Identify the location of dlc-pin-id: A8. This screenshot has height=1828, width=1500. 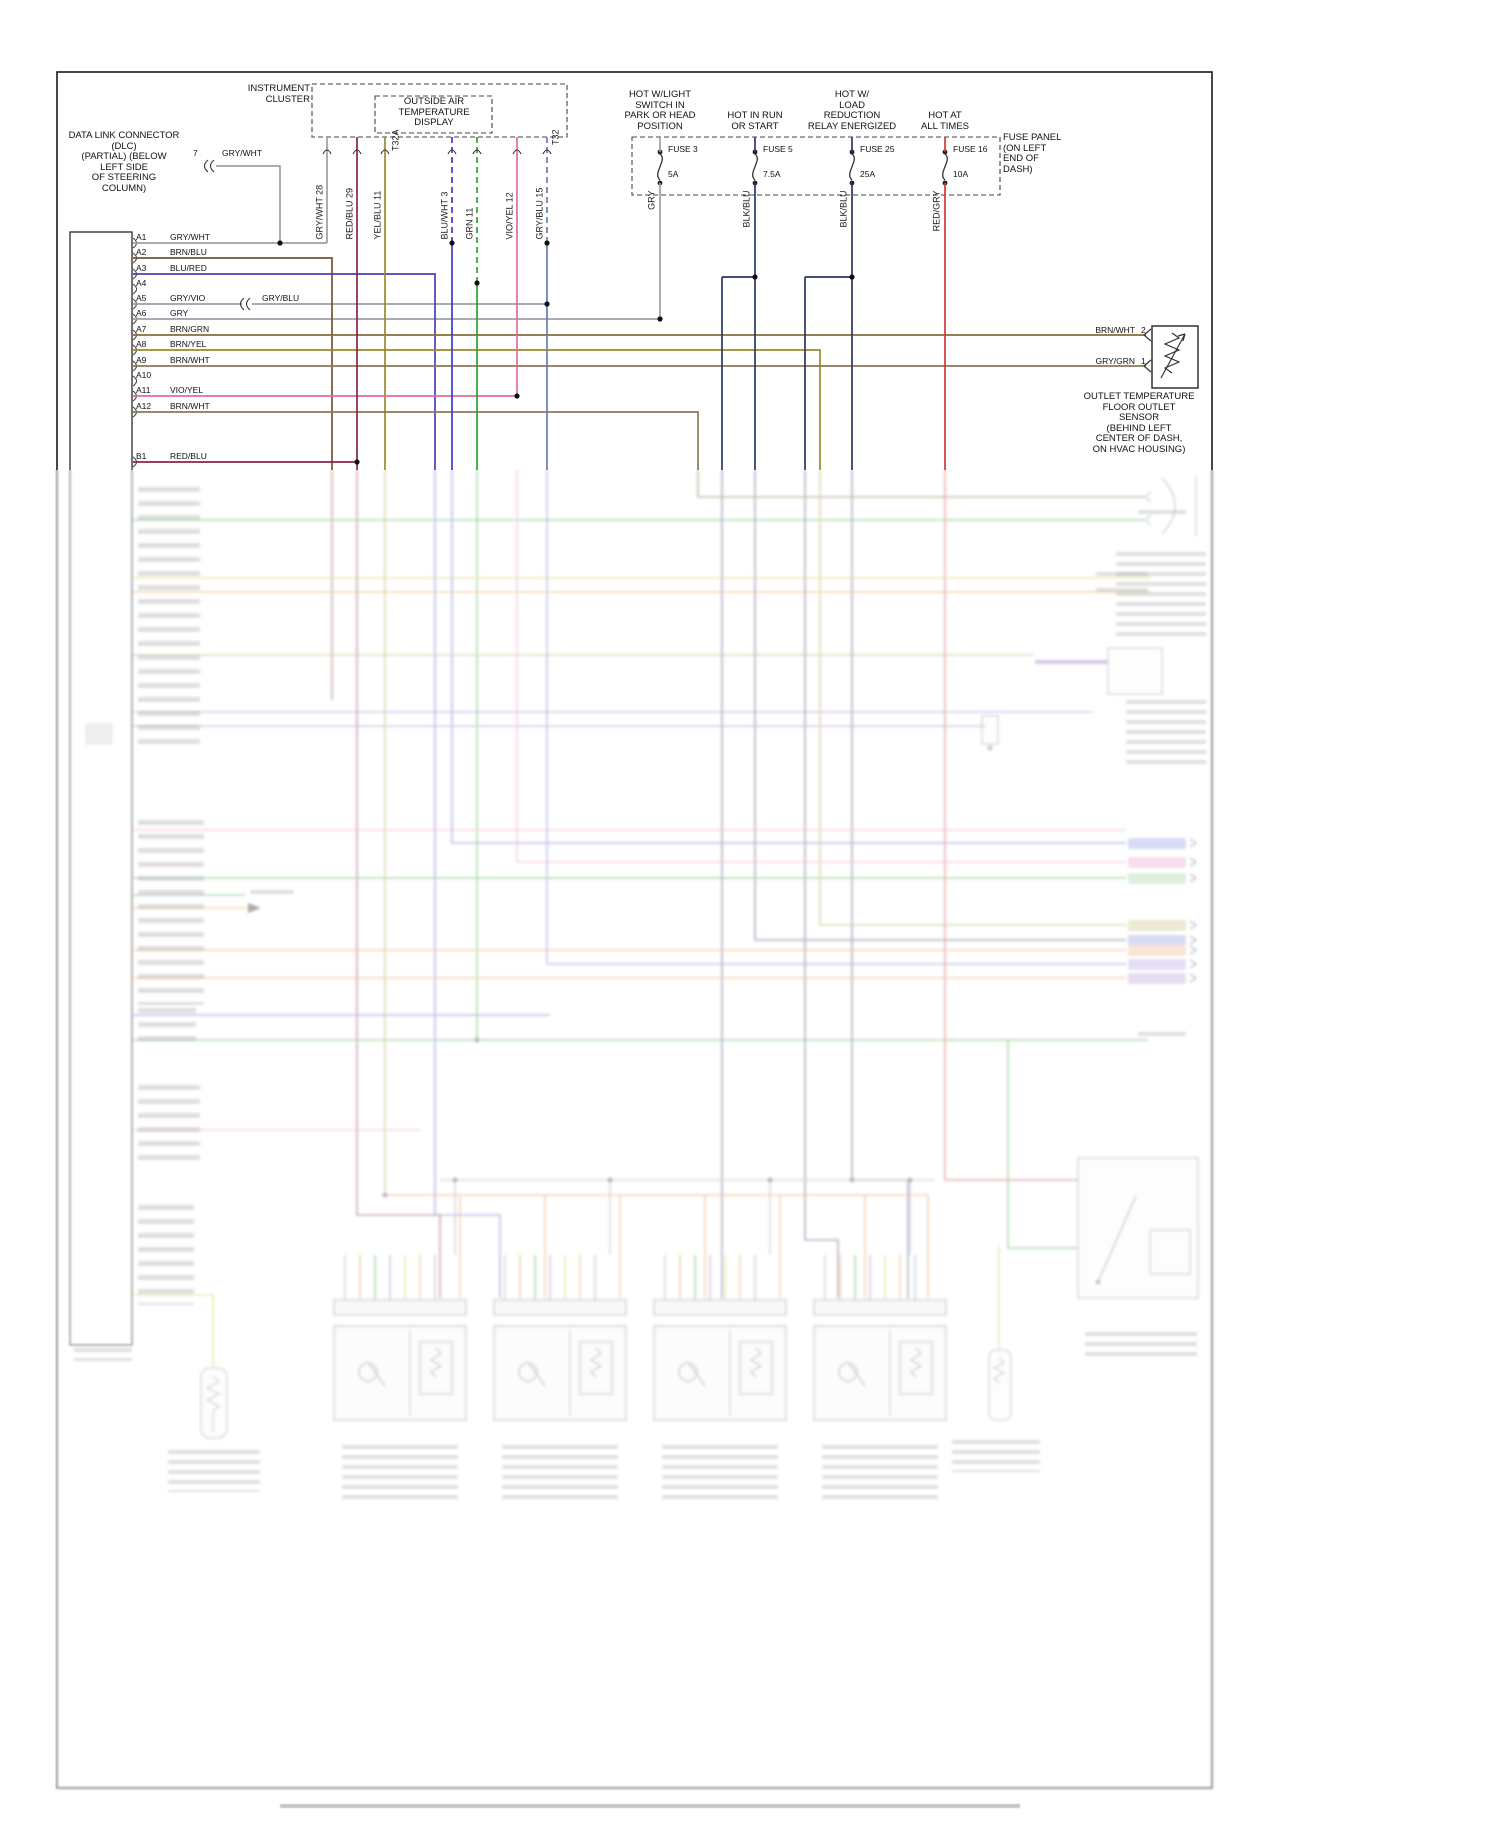
(141, 344).